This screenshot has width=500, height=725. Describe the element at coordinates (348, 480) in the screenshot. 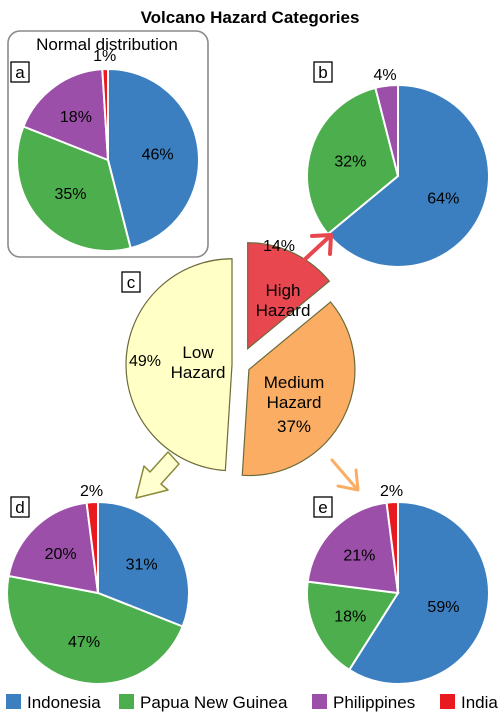

I see `arrow-medium-head` at that location.